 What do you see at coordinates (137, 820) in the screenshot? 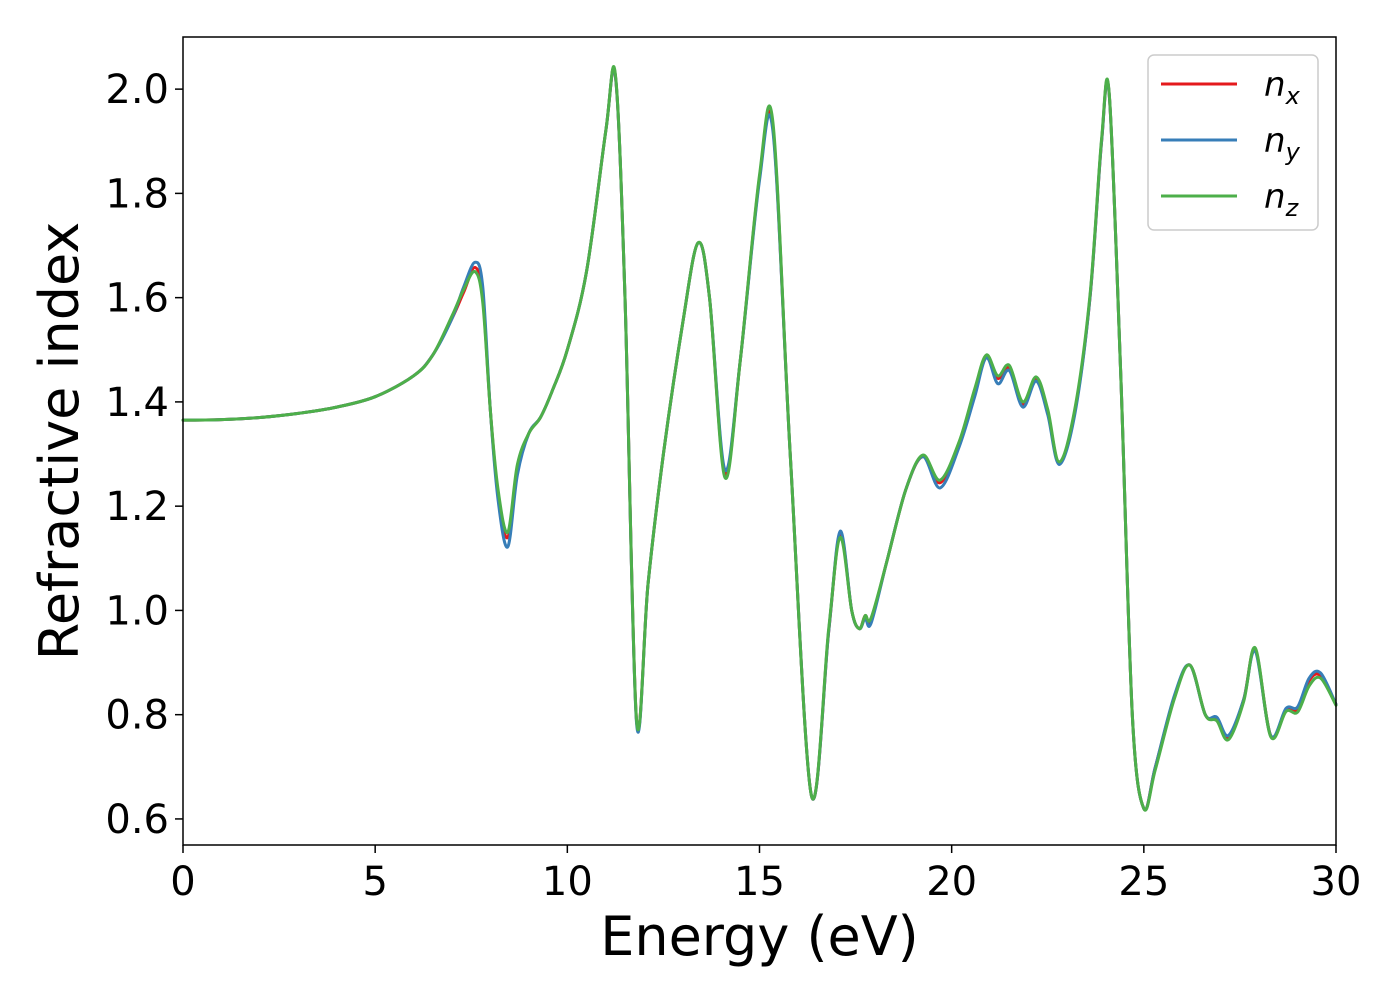
I see `y-tick-label: 0.6` at bounding box center [137, 820].